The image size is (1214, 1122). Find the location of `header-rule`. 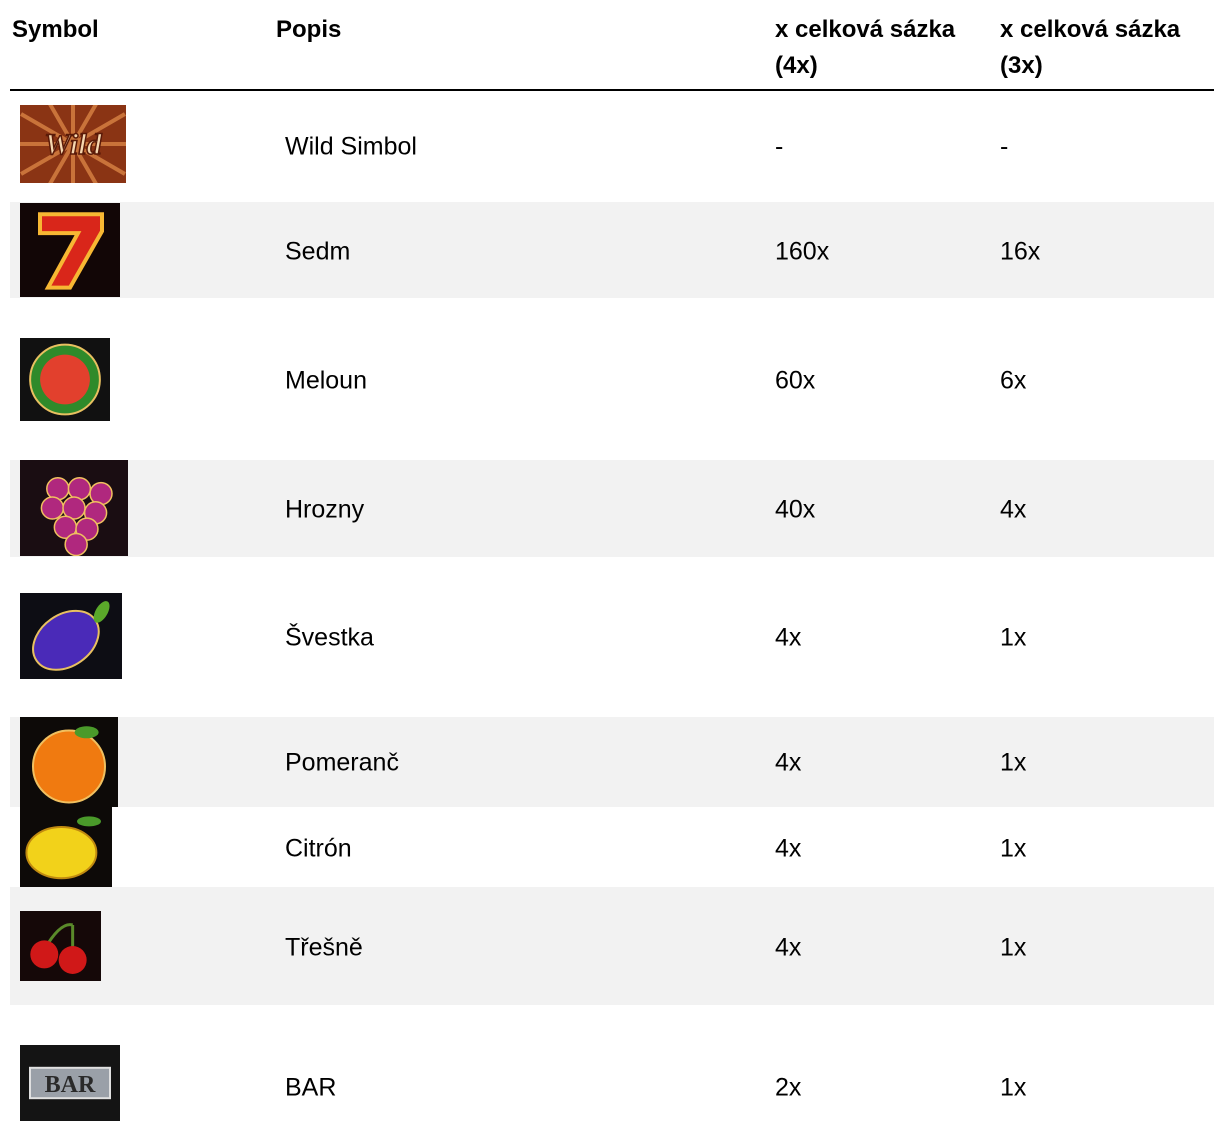

header-rule is located at coordinates (612, 90).